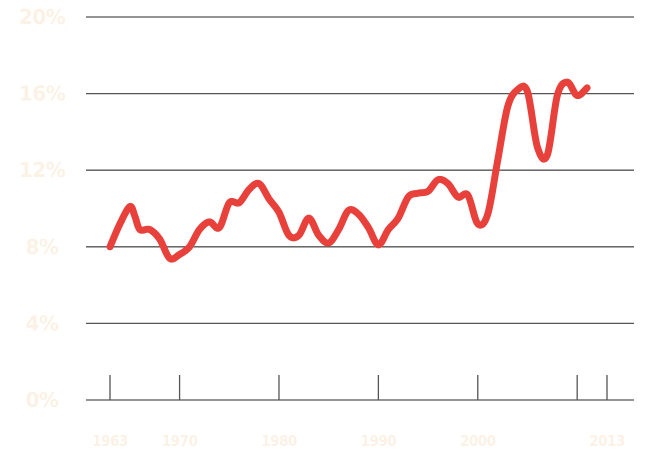 This screenshot has height=453, width=660. I want to click on x-tick-label: 2000, so click(478, 441).